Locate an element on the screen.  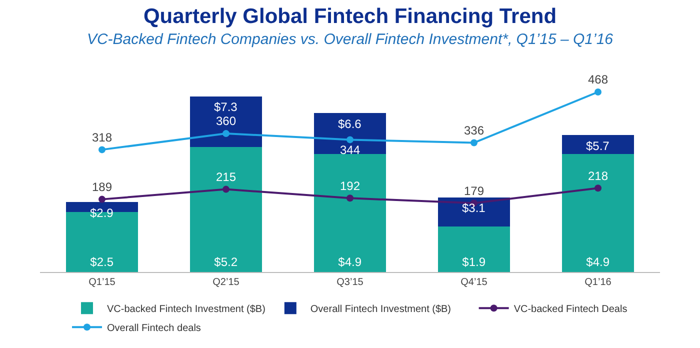
total-label: $3.1 is located at coordinates (474, 208).